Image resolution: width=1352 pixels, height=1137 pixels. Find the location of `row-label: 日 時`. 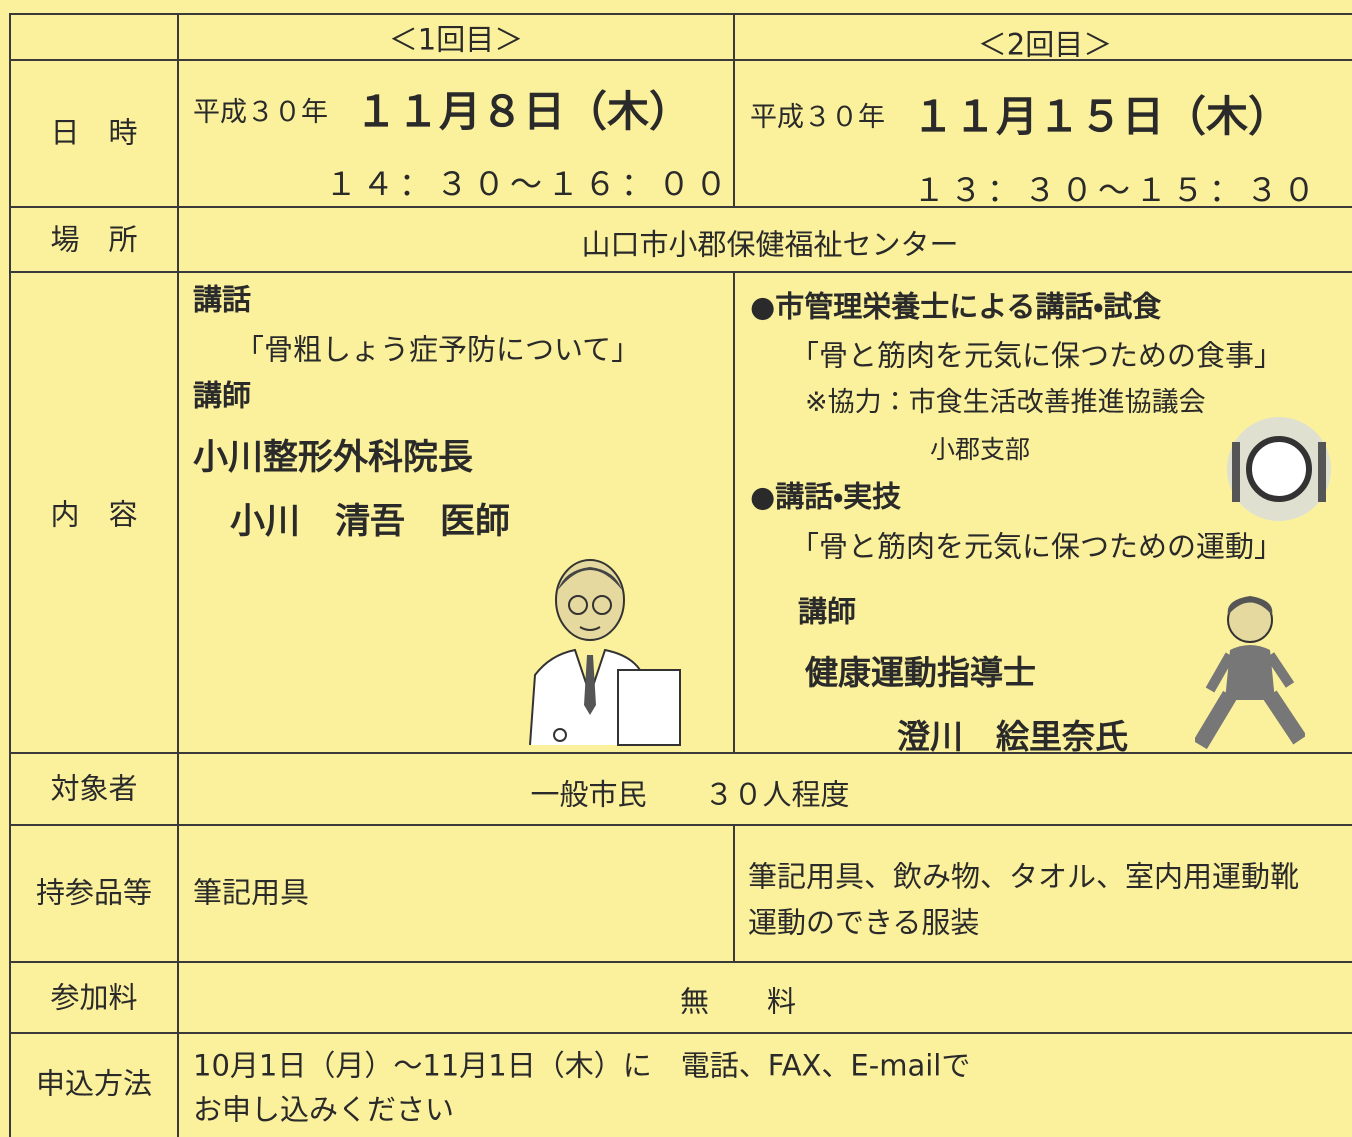

row-label: 日 時 is located at coordinates (94, 132).